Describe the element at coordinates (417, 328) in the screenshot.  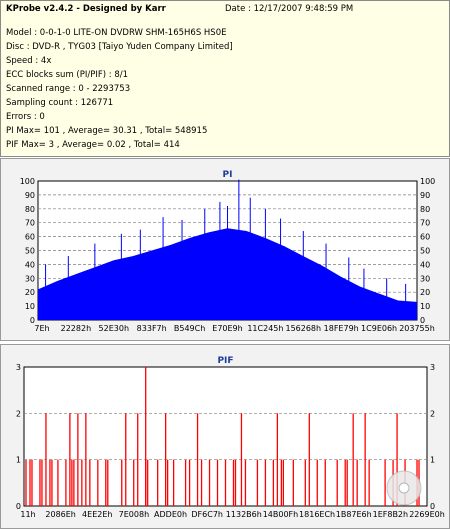
I see `pi-xtick: 203755h` at that location.